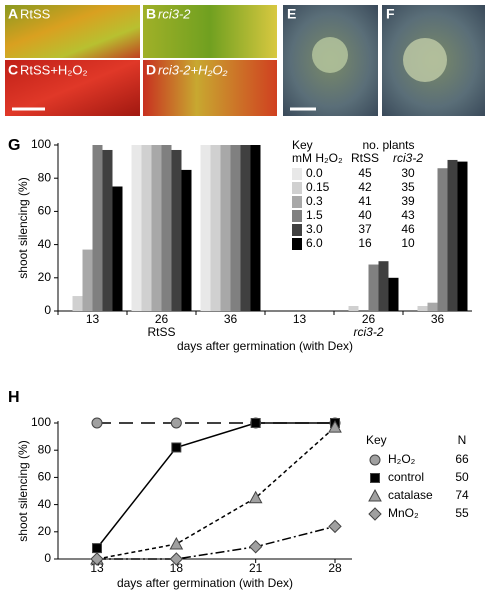 The image size is (488, 600). Describe the element at coordinates (408, 187) in the screenshot. I see `legend-count: 35` at that location.